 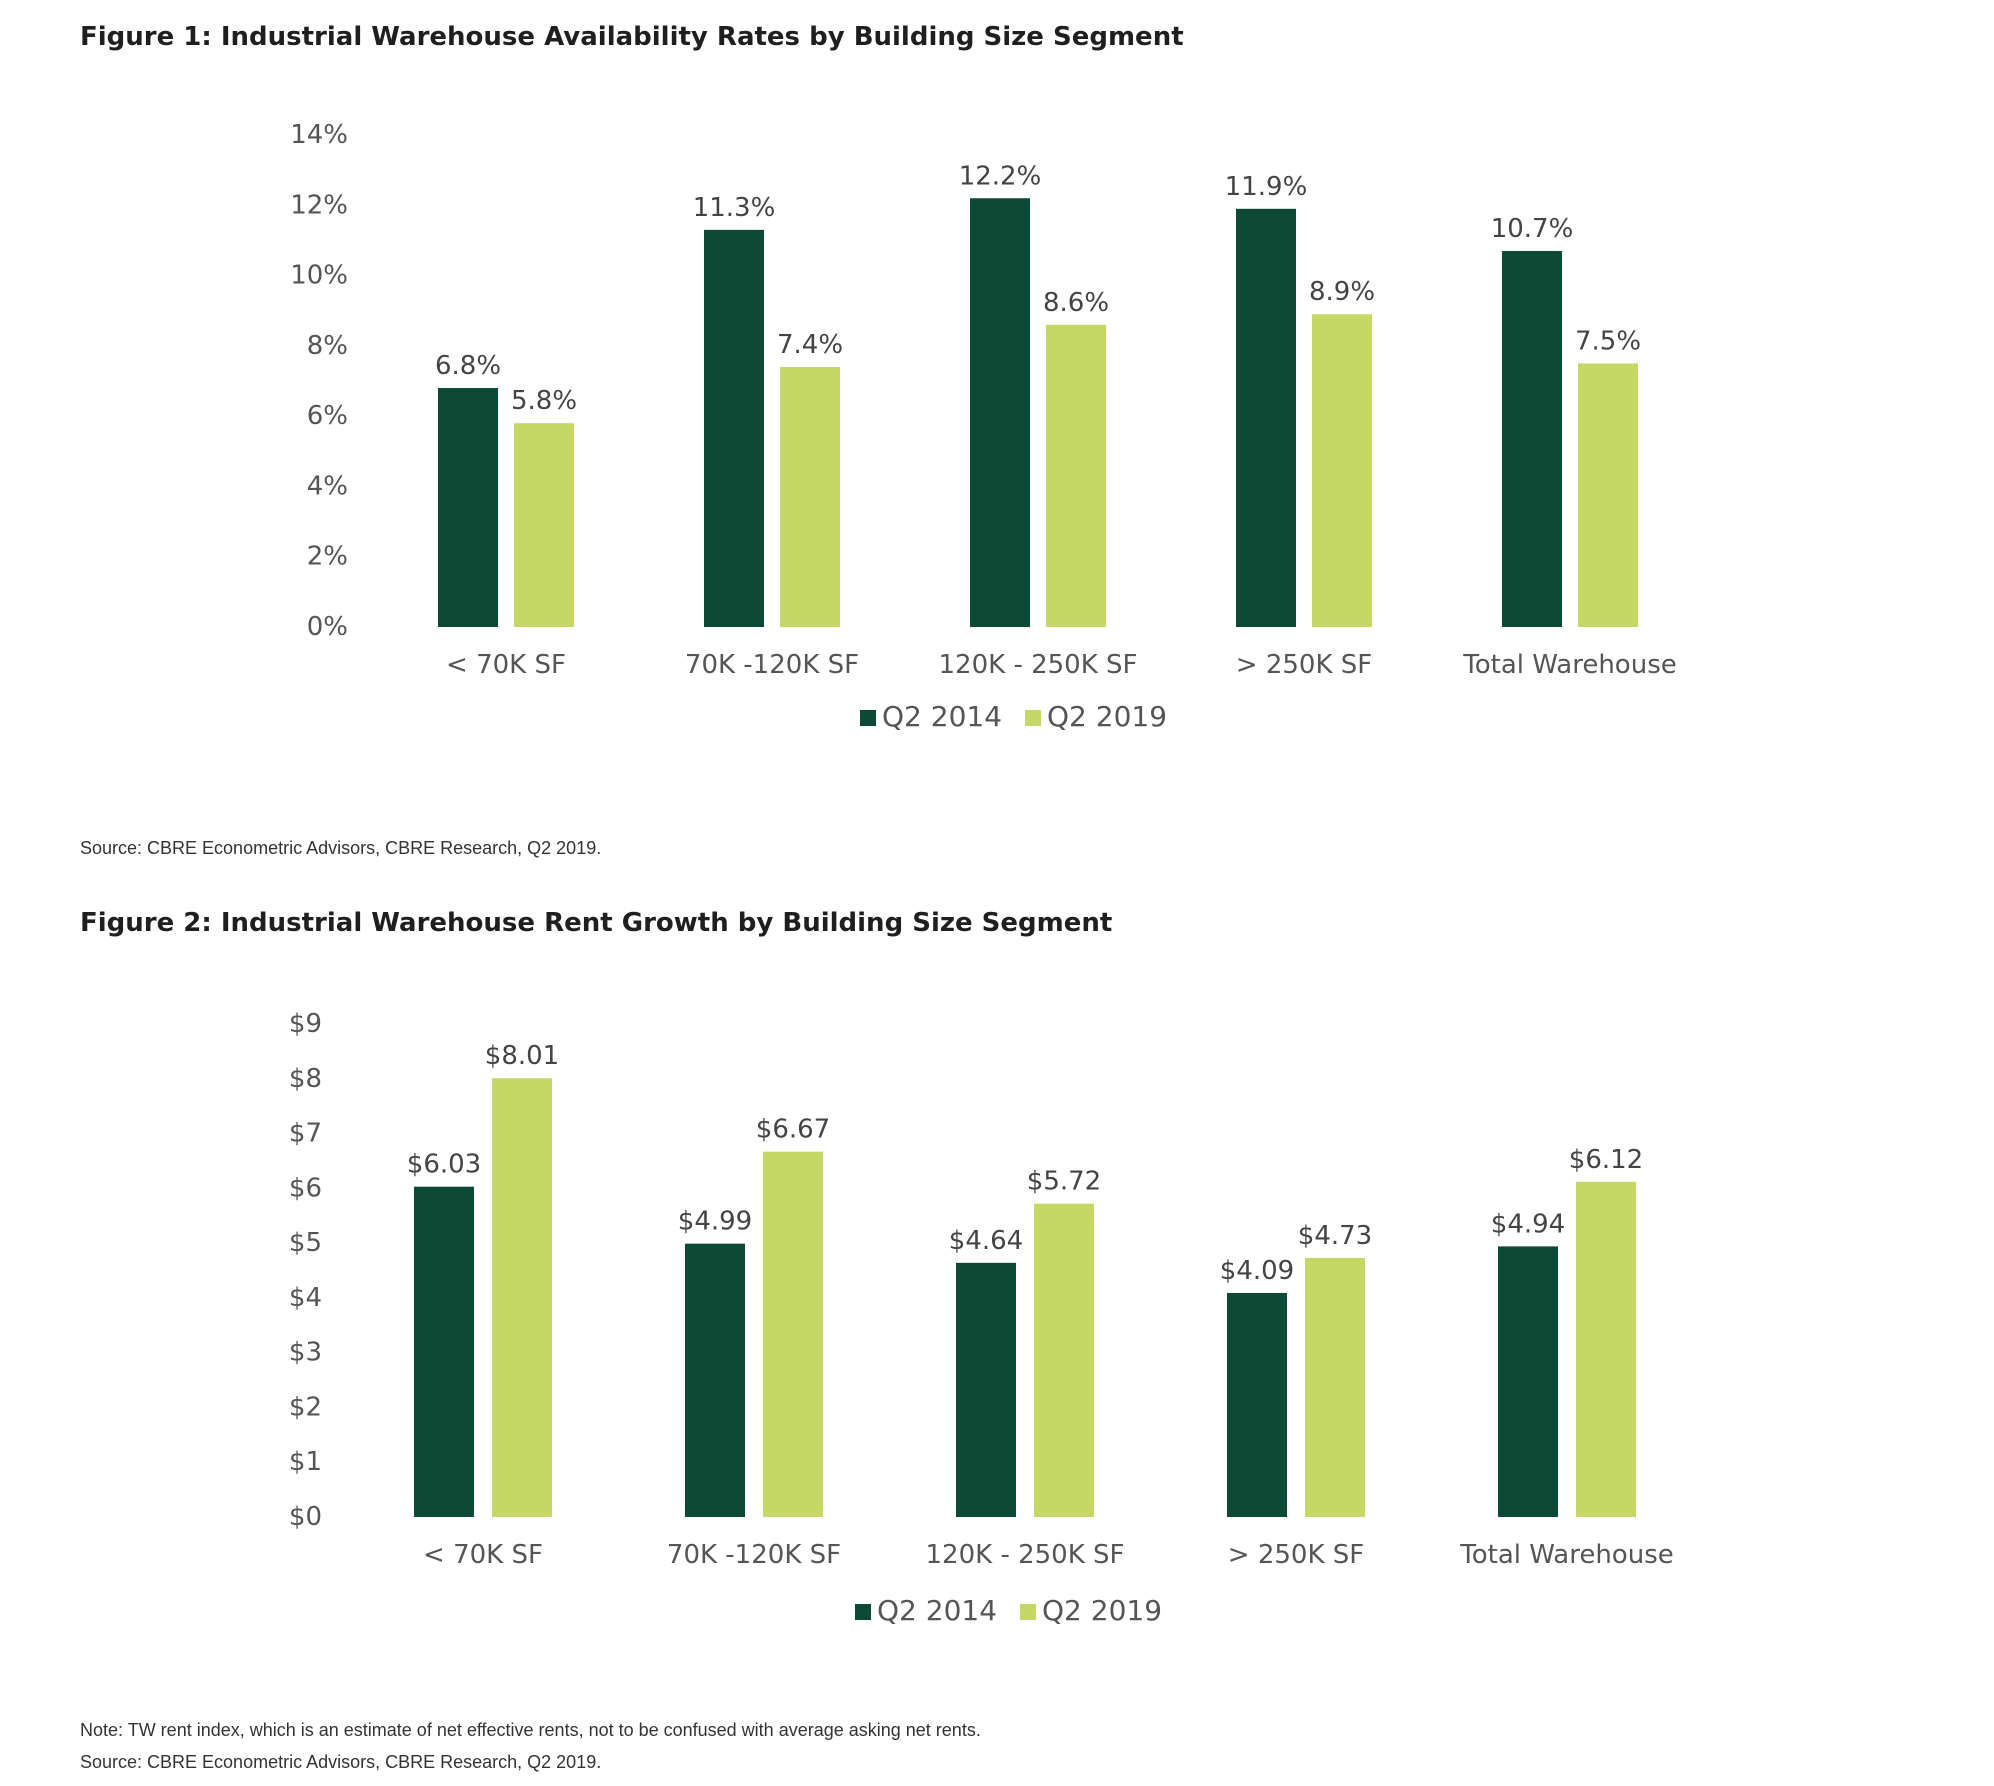 I want to click on data-label: $4.99, so click(x=715, y=1222).